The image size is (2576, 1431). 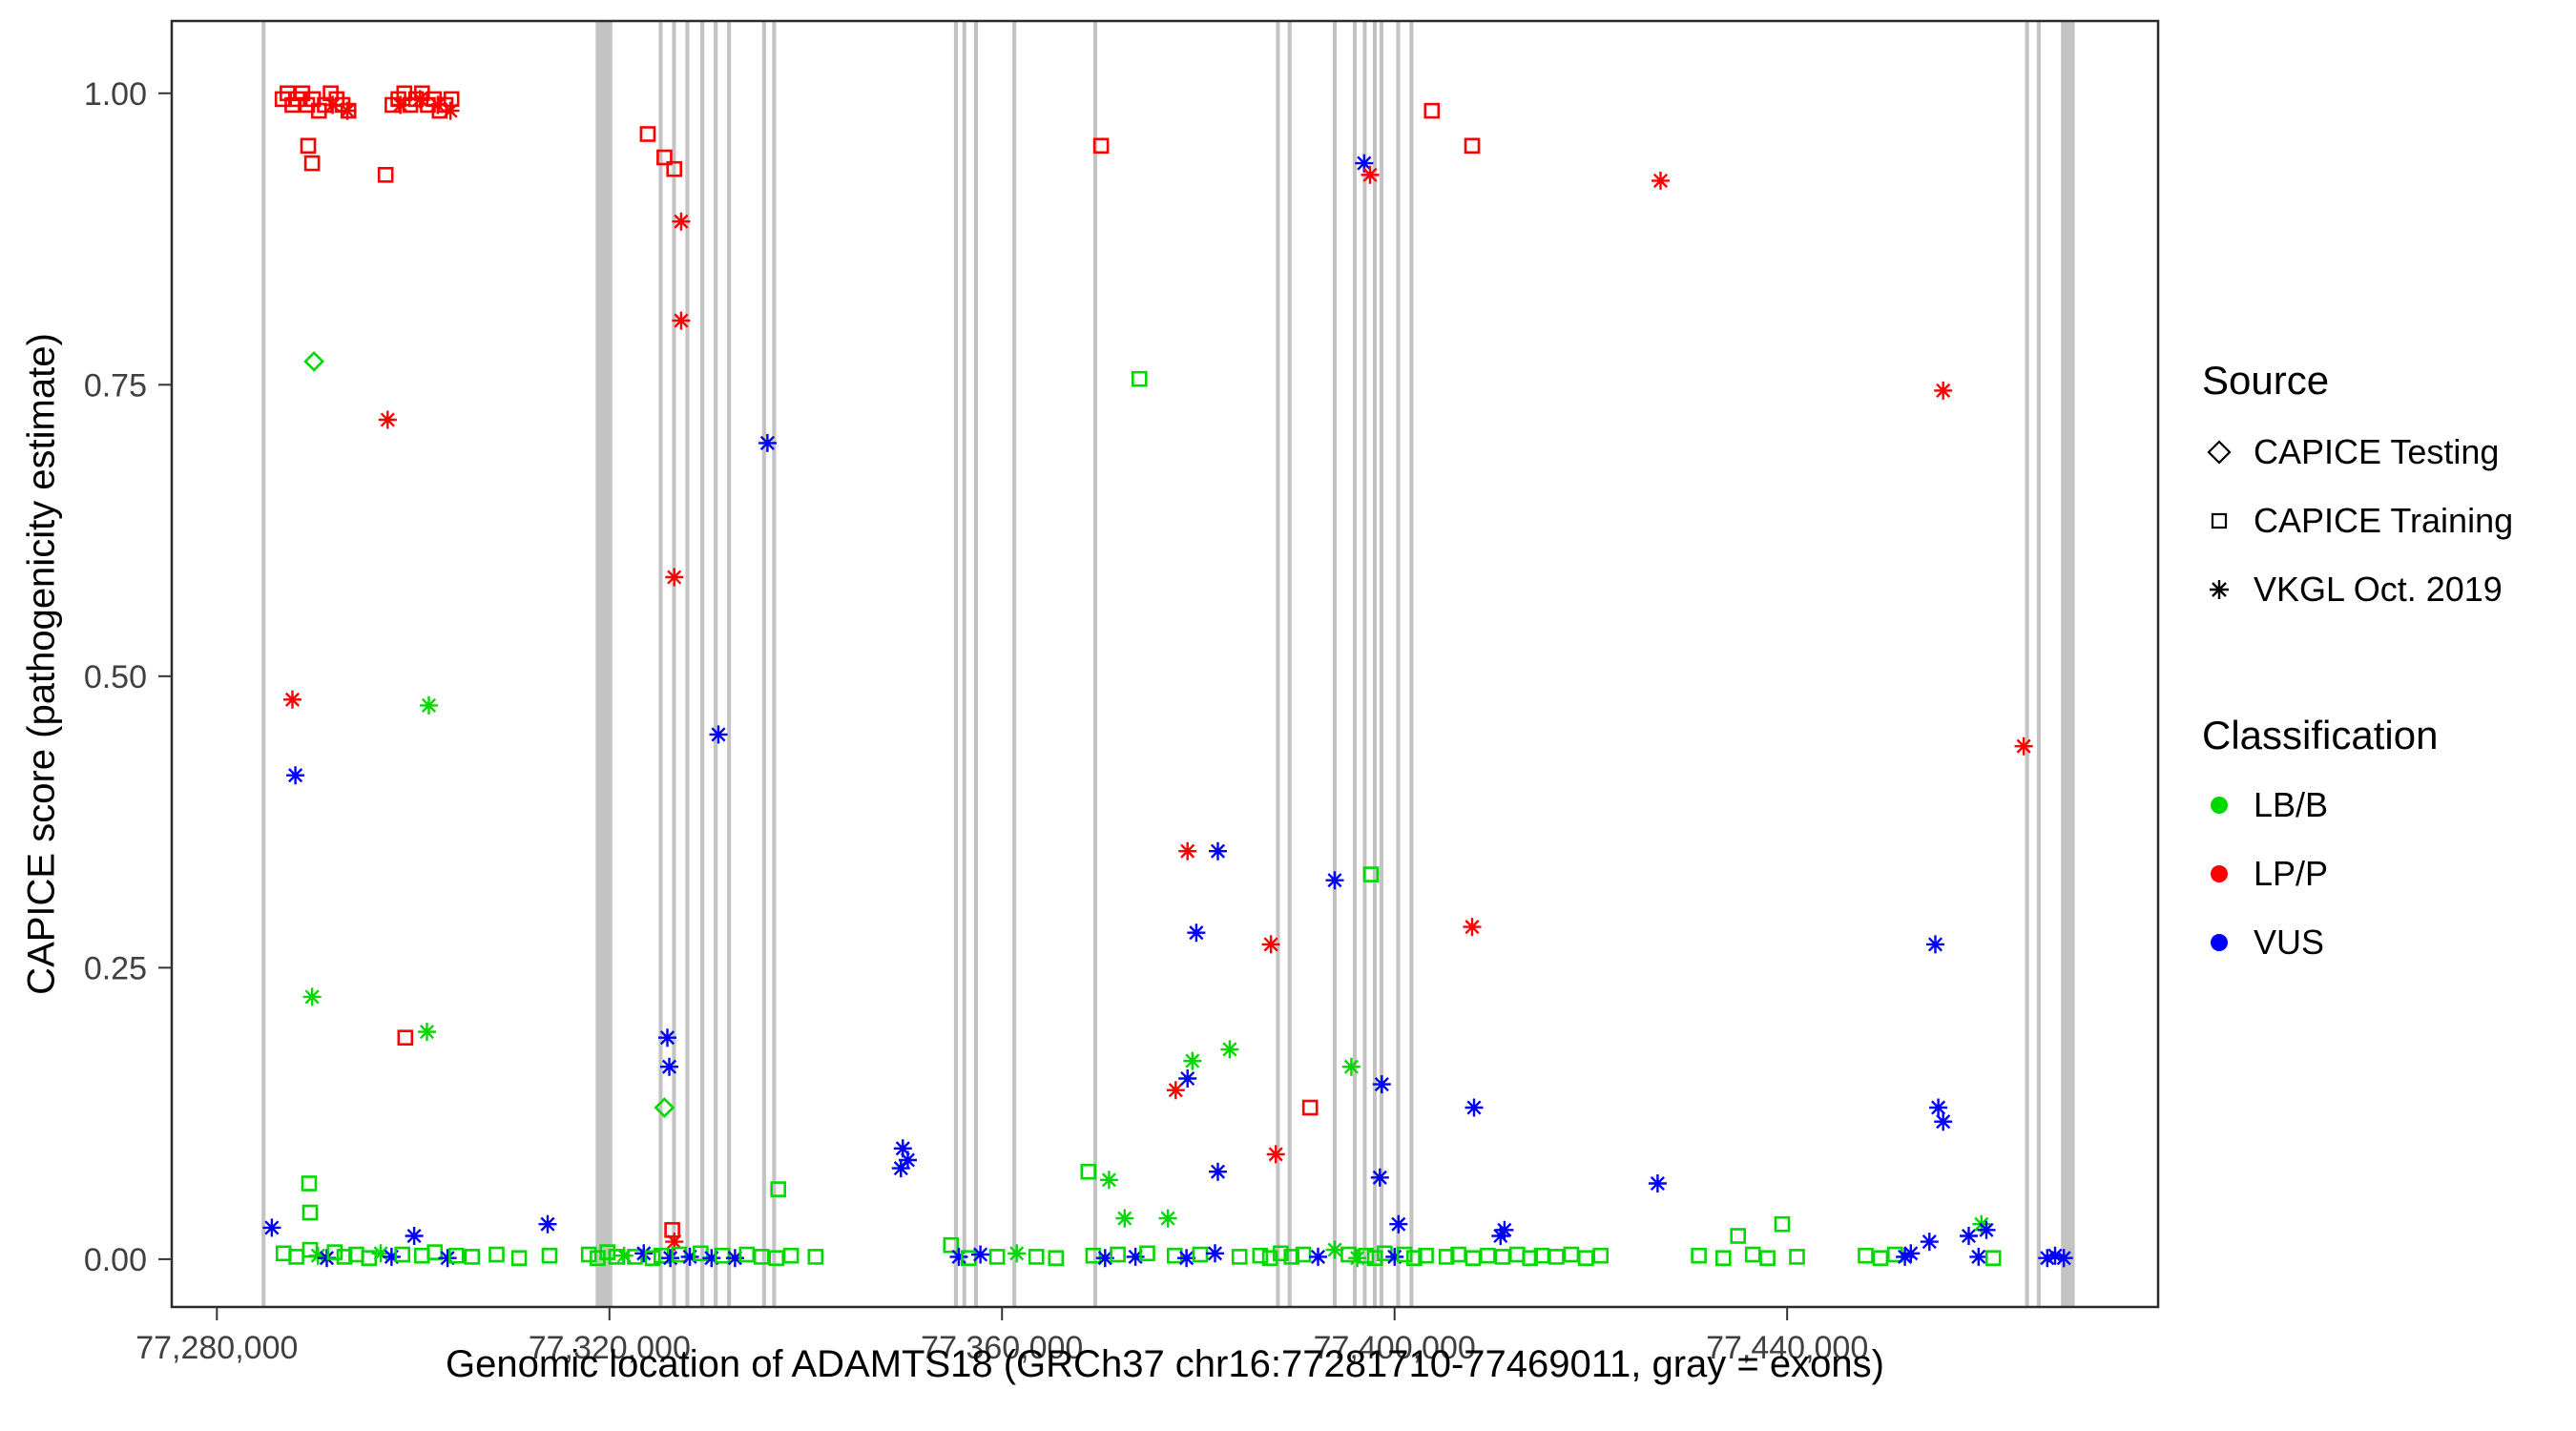 What do you see at coordinates (1002, 1348) in the screenshot?
I see `x-tick-label: 77,360,000` at bounding box center [1002, 1348].